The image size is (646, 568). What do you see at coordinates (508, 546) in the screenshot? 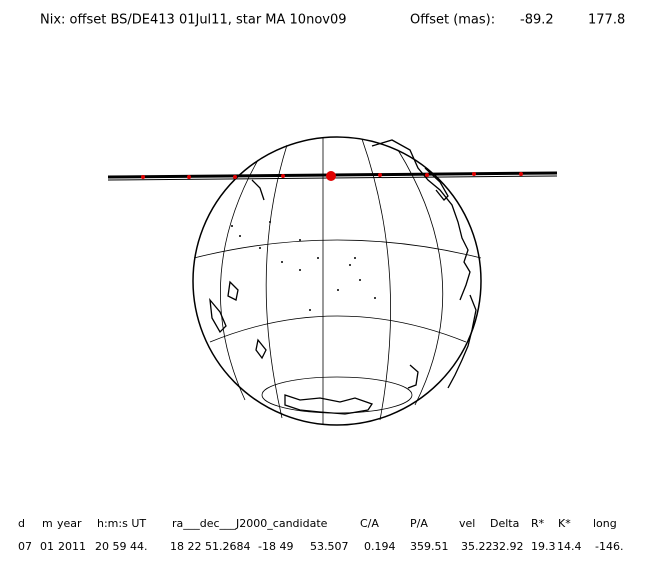
I see `table-cell: 32.92` at bounding box center [508, 546].